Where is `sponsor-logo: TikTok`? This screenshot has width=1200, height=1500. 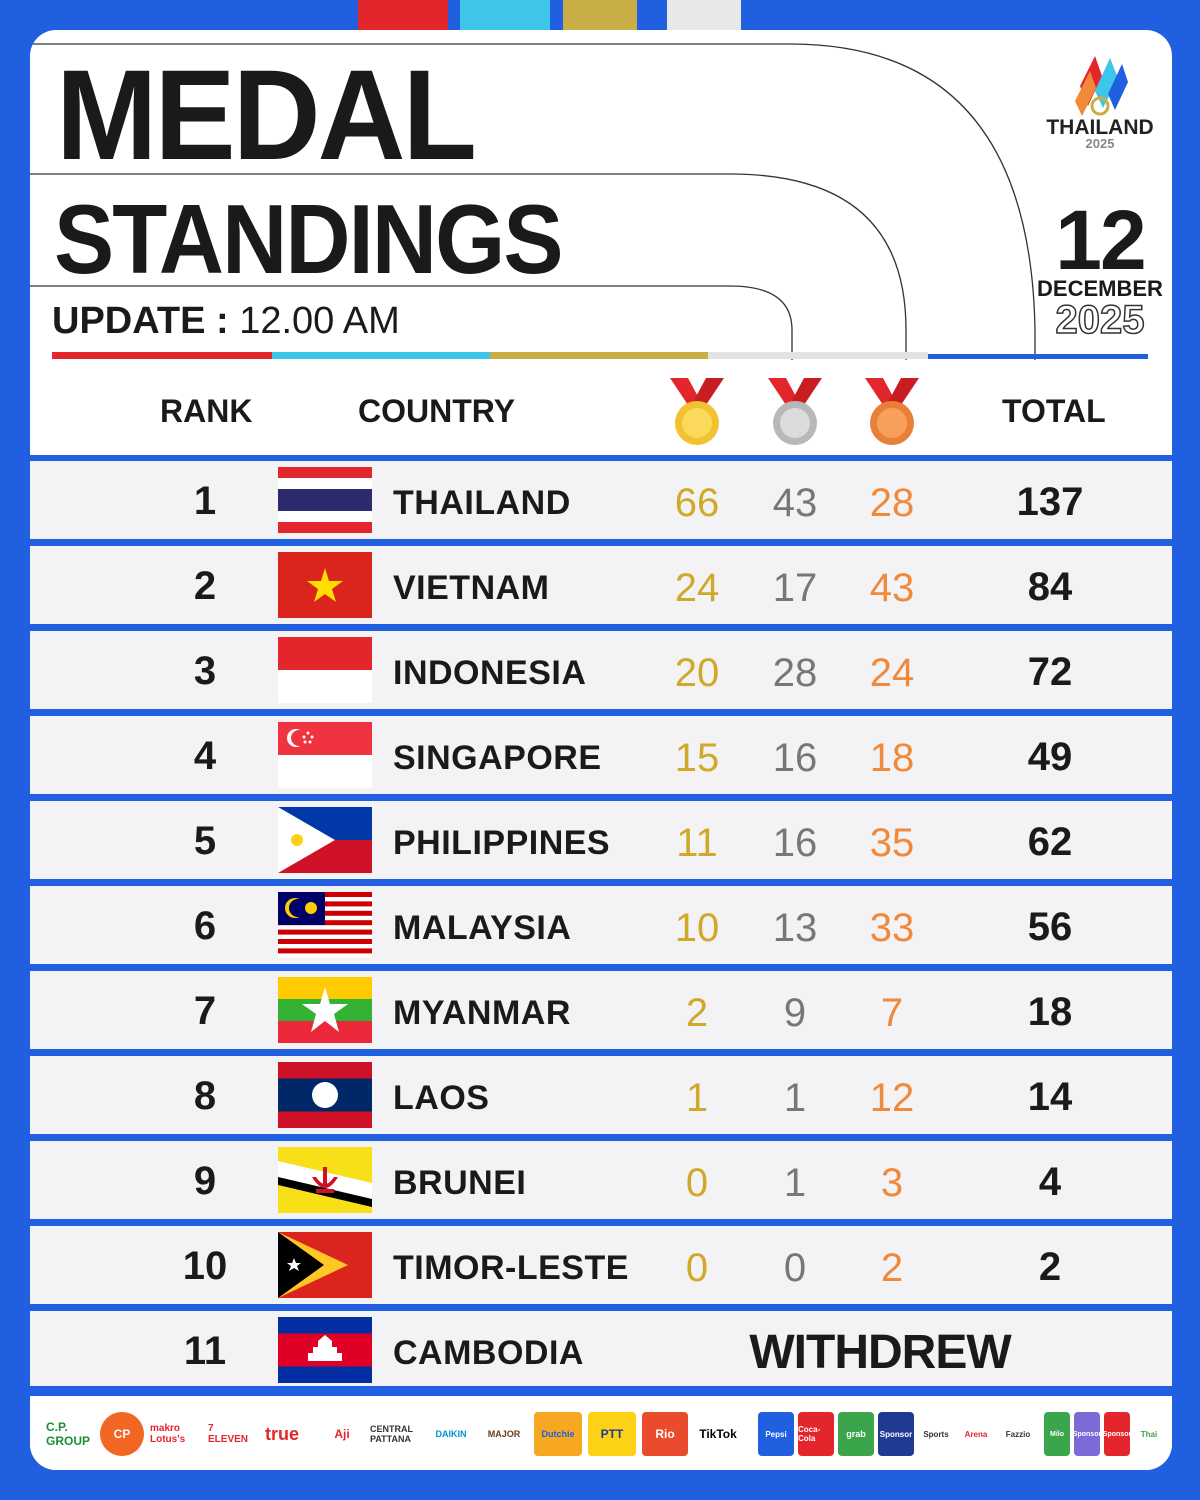
sponsor-logo: TikTok is located at coordinates (718, 1434).